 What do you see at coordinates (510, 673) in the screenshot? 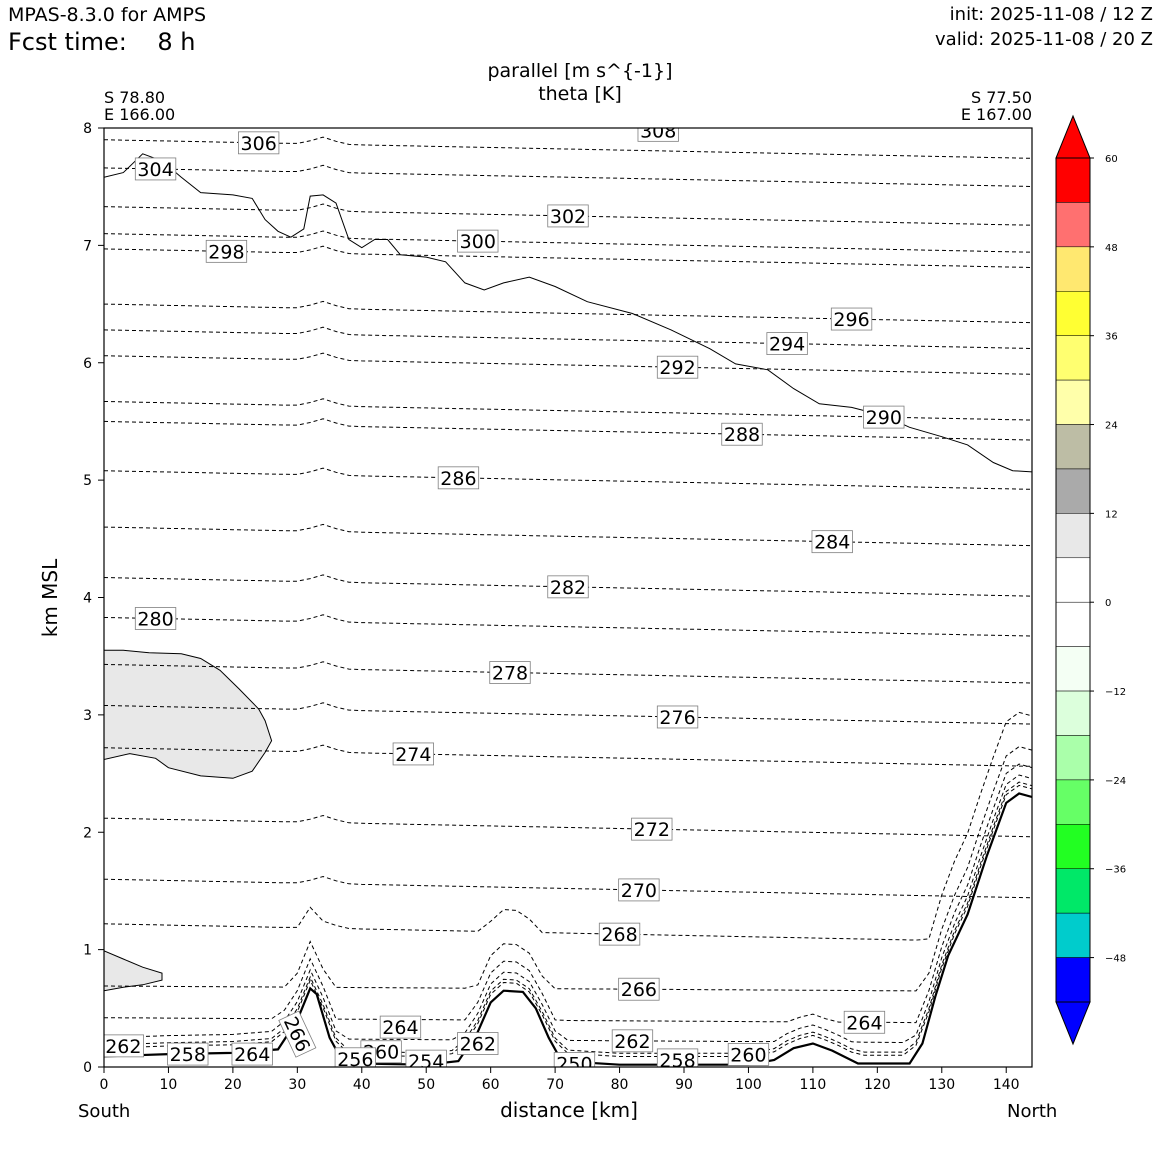
I see `theta-label-278: 278` at bounding box center [510, 673].